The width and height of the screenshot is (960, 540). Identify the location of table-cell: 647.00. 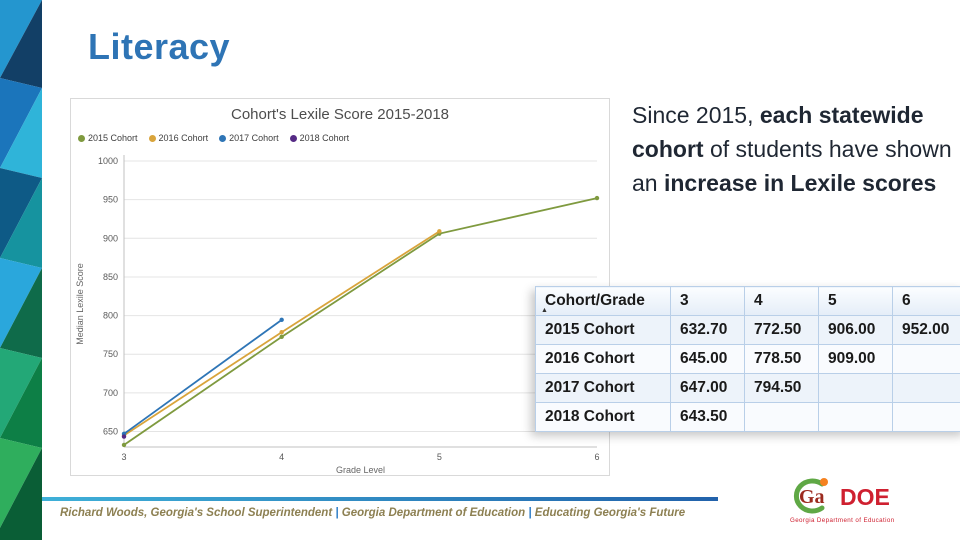
(707, 388).